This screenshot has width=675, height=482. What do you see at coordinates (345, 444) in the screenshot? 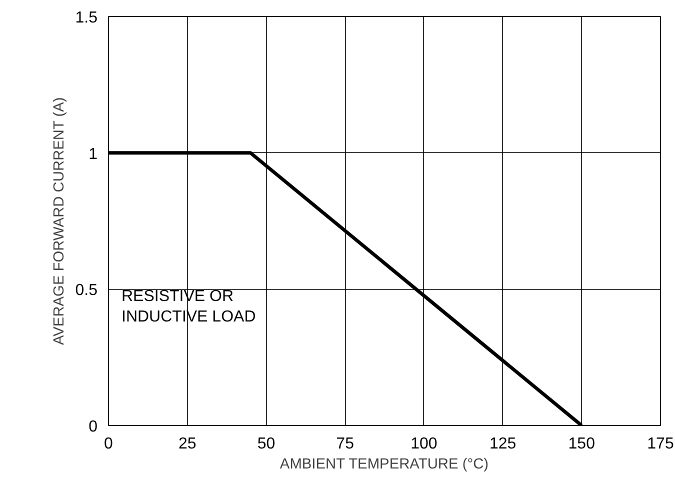
I see `x-tick-label: 75` at bounding box center [345, 444].